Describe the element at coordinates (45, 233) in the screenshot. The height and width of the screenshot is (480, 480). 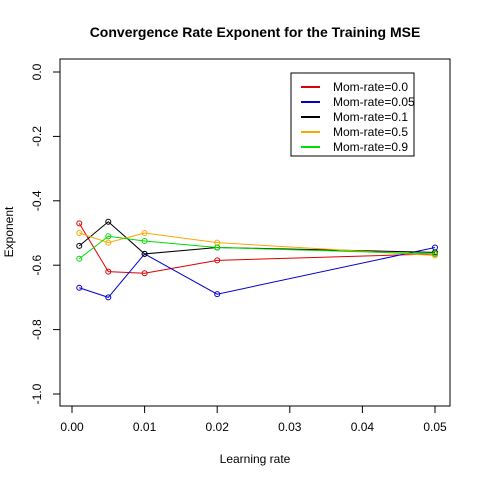
I see `y-axis: 0.0 -0.2 -0.4 -0.6 -0.8 -1.0` at that location.